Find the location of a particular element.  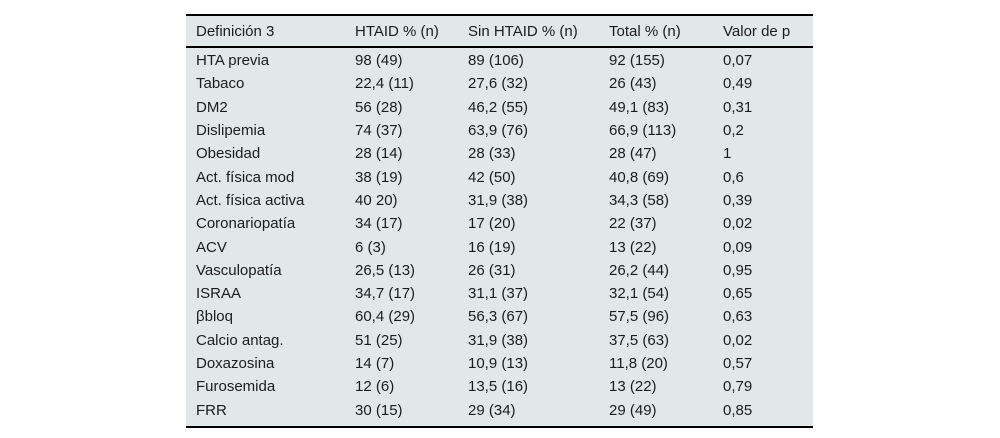

htaid-value: 30 (15) is located at coordinates (379, 410).